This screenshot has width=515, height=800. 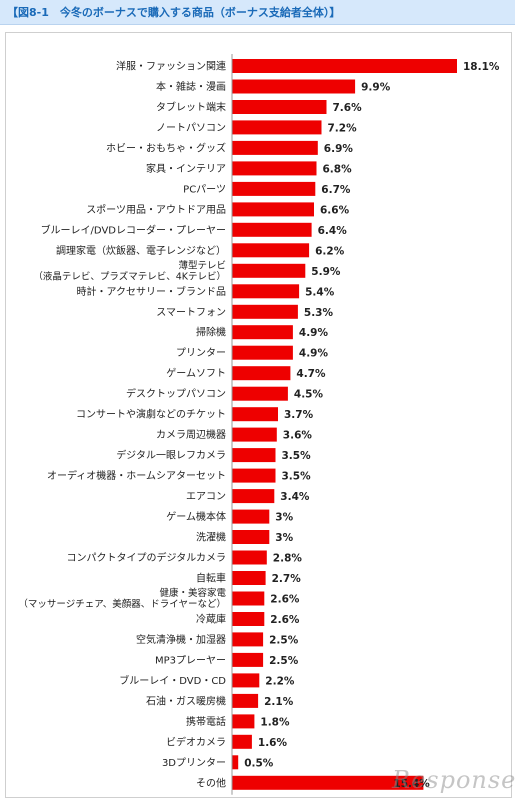 What do you see at coordinates (211, 782) in the screenshot?
I see `category-label-35: その他` at bounding box center [211, 782].